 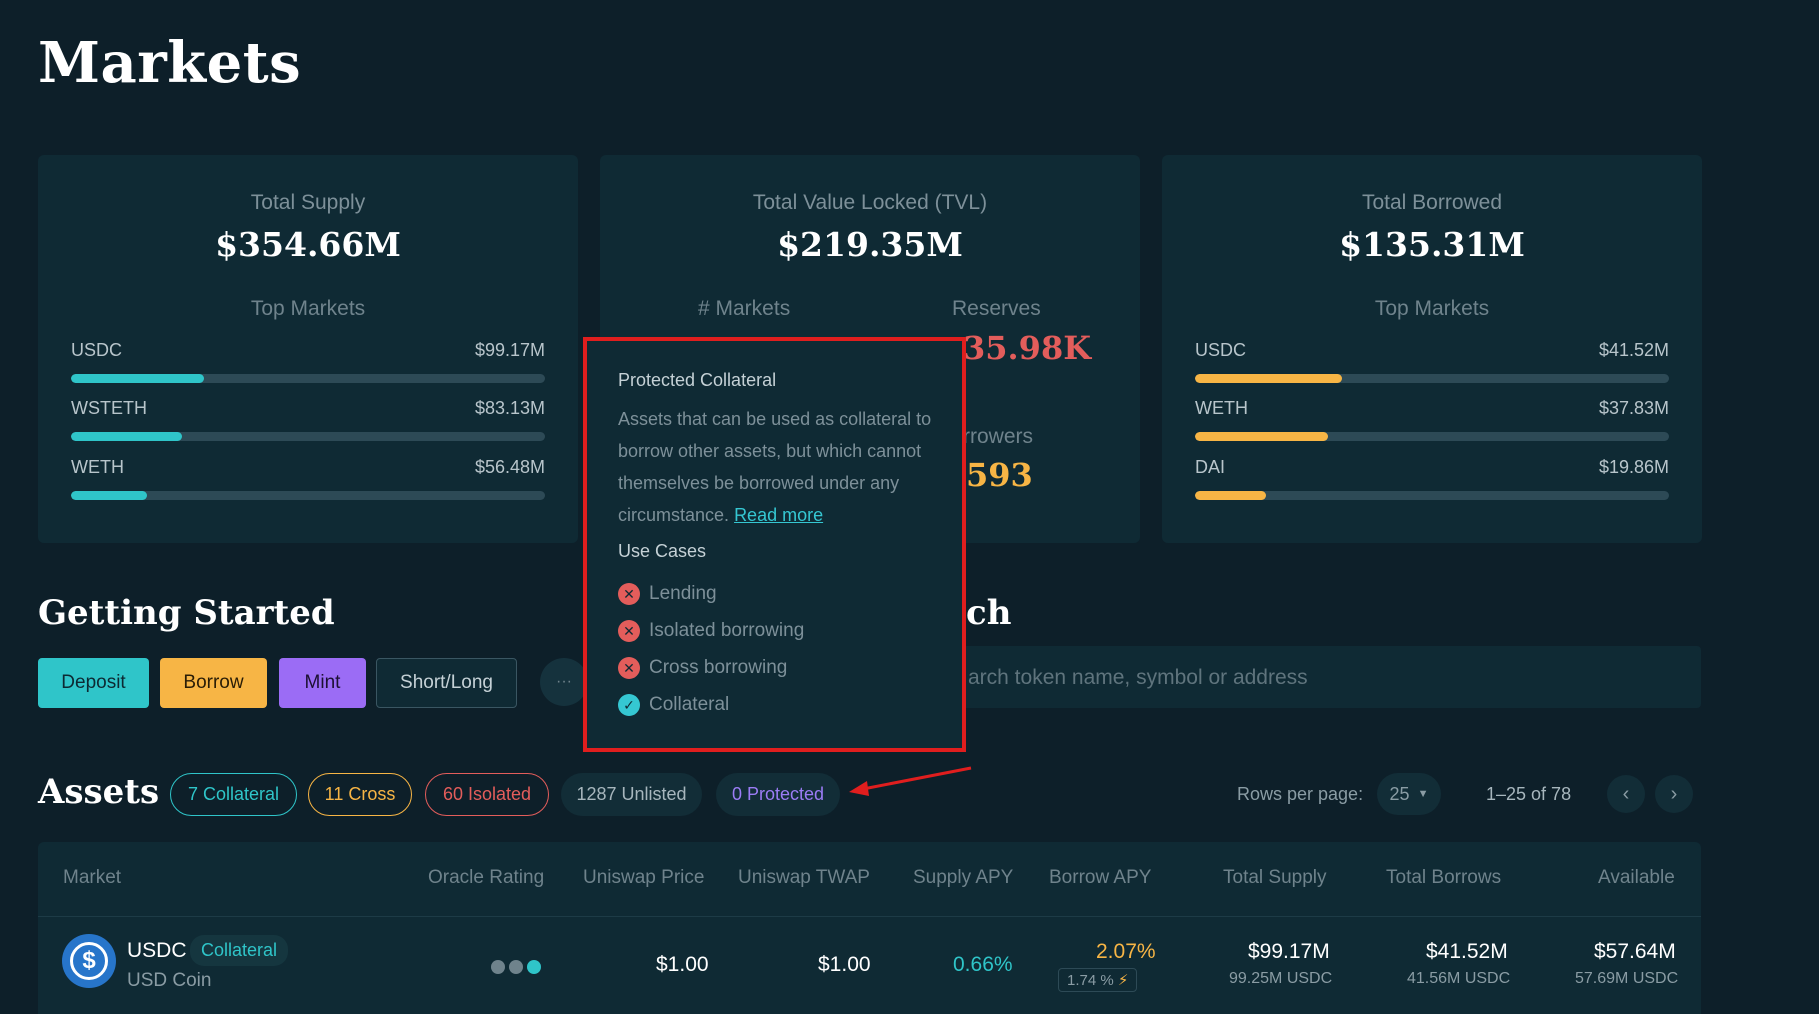 I want to click on market-value: $37.83M, so click(x=1633, y=408).